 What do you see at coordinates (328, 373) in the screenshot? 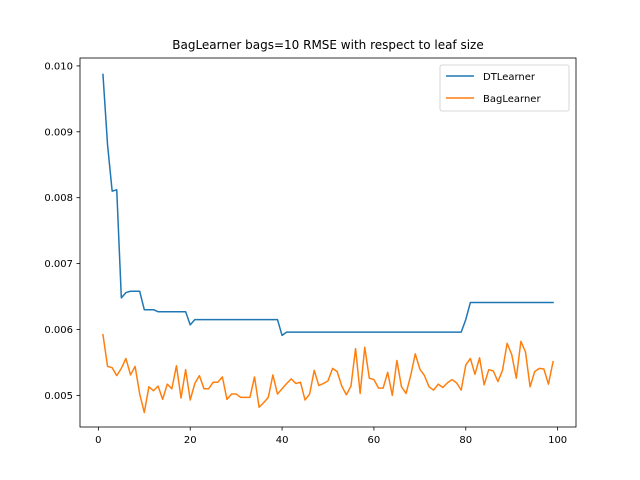
I see `series-line-baglearner` at bounding box center [328, 373].